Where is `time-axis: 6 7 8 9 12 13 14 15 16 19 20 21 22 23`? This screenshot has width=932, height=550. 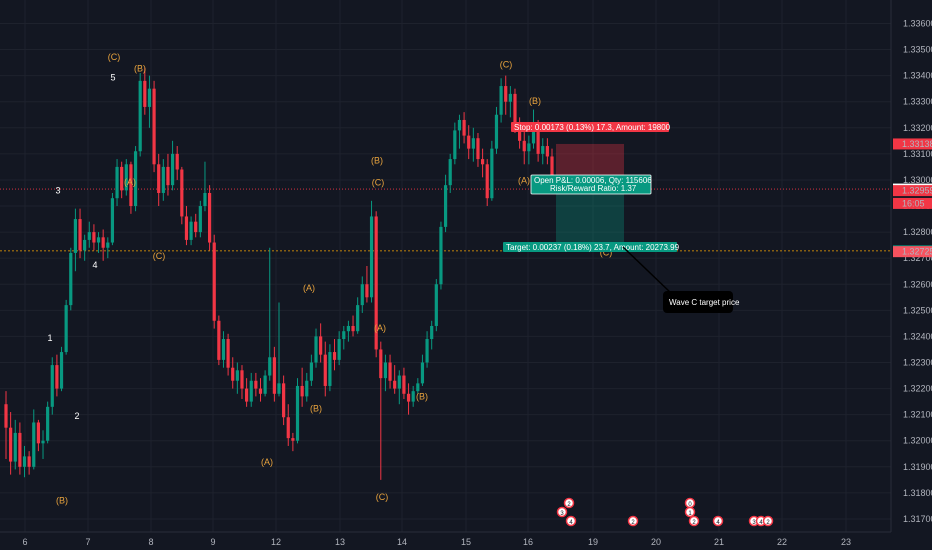
time-axis: 6 7 8 9 12 13 14 15 16 19 20 21 22 23 is located at coordinates (436, 542).